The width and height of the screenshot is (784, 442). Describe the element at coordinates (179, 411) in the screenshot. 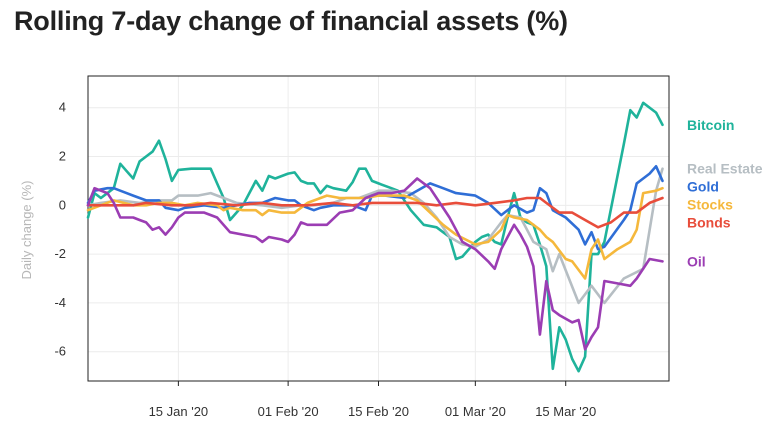

I see `x-tick-label: 15 Jan '20` at that location.